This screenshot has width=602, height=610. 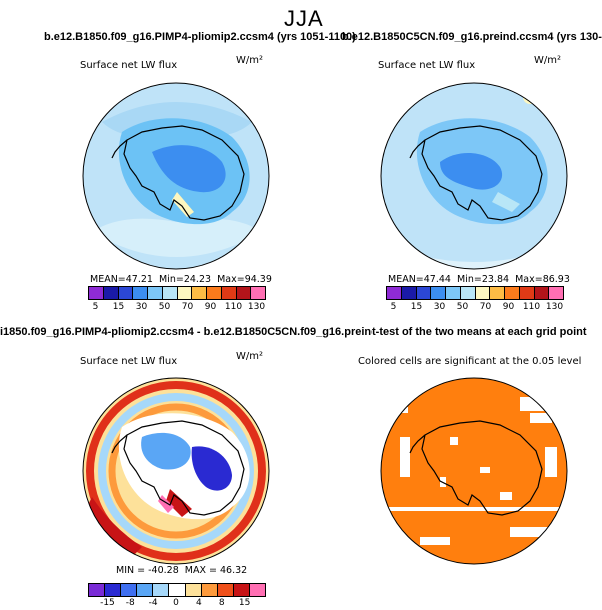 I want to click on panel3-map-border, so click(x=176, y=471).